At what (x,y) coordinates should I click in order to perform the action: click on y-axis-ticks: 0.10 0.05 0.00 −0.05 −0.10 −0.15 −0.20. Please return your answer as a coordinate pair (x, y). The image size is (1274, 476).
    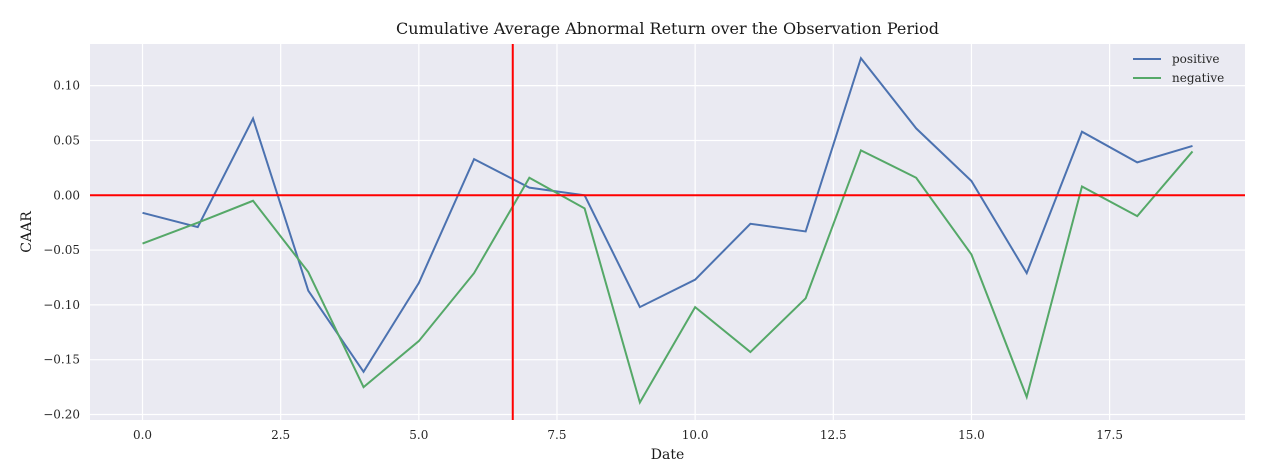
    Looking at the image, I should click on (61, 250).